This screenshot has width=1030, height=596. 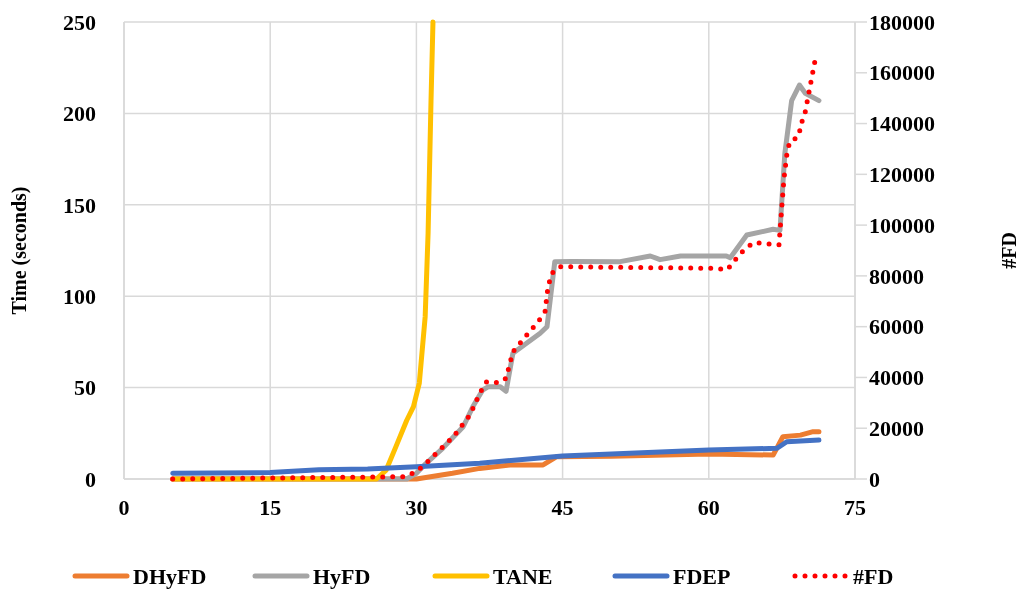 What do you see at coordinates (855, 507) in the screenshot?
I see `x-tick-label: 75` at bounding box center [855, 507].